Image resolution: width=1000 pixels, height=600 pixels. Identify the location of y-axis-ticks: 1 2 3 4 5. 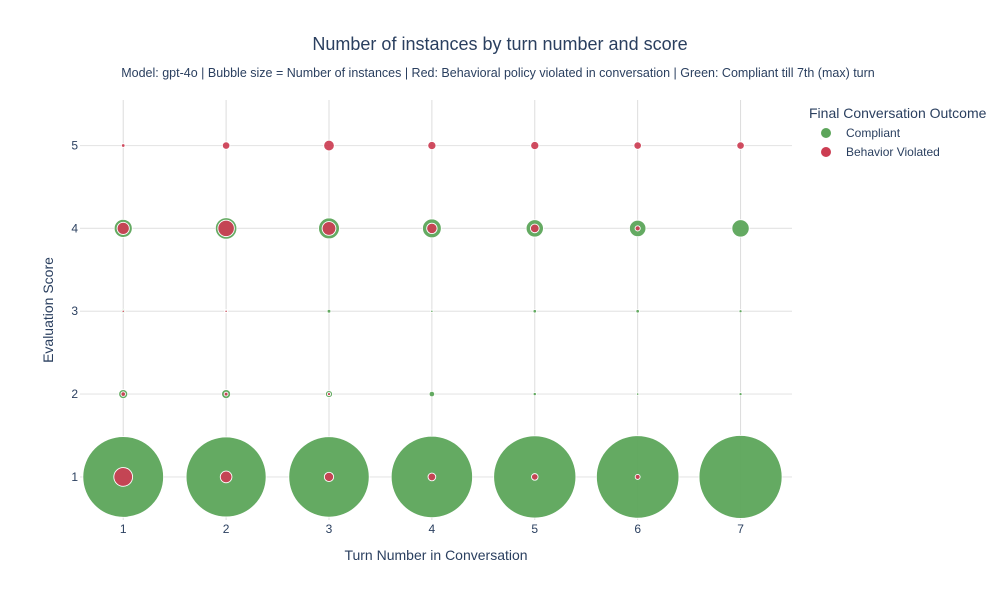
(74, 311).